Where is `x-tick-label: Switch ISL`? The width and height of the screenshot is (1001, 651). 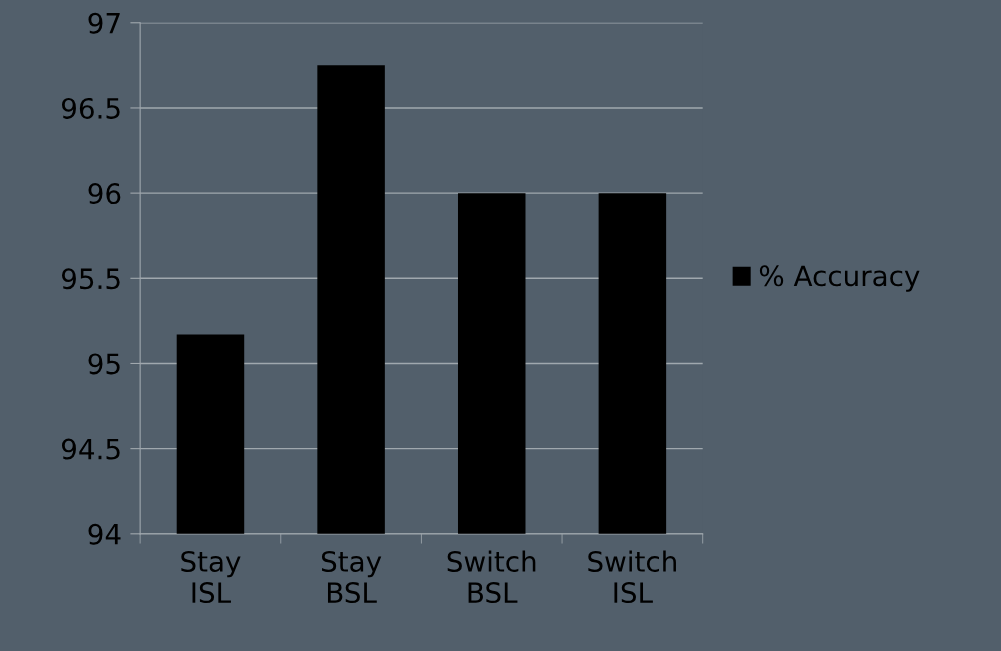 x-tick-label: Switch ISL is located at coordinates (632, 577).